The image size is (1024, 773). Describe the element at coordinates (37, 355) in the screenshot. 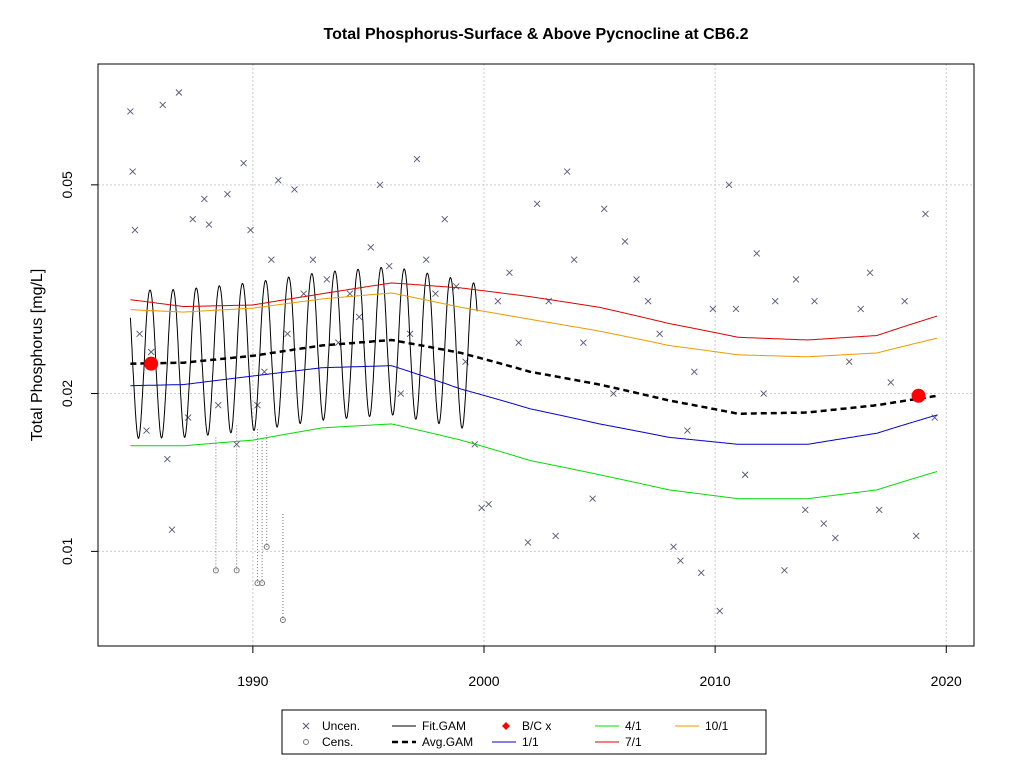

I see `y-axis-title: Total Phosphorus [mg/L]` at that location.